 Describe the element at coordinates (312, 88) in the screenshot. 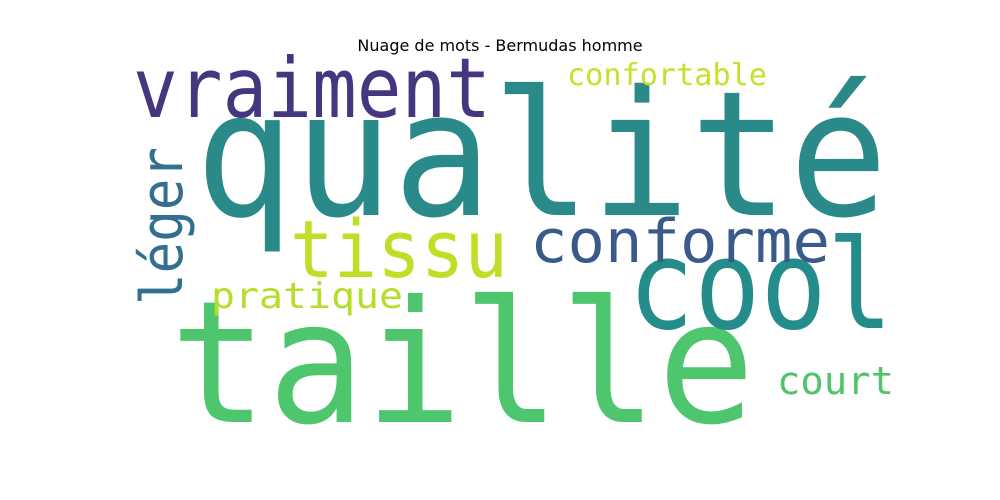

I see `word-vraiment: vraiment` at that location.